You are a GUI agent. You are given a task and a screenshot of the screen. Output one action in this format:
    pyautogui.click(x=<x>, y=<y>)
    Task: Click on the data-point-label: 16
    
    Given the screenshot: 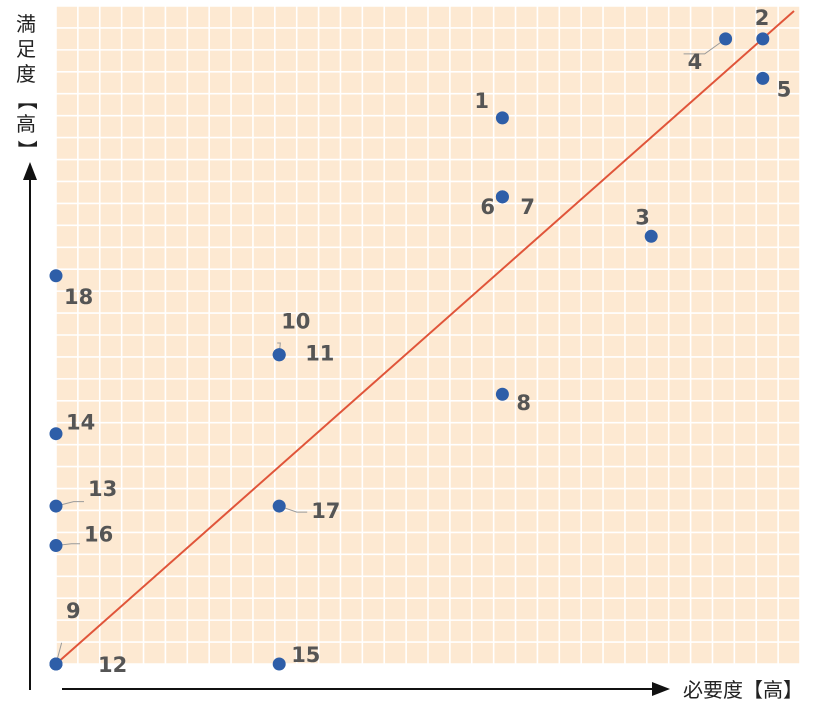 What is the action you would take?
    pyautogui.click(x=98, y=535)
    